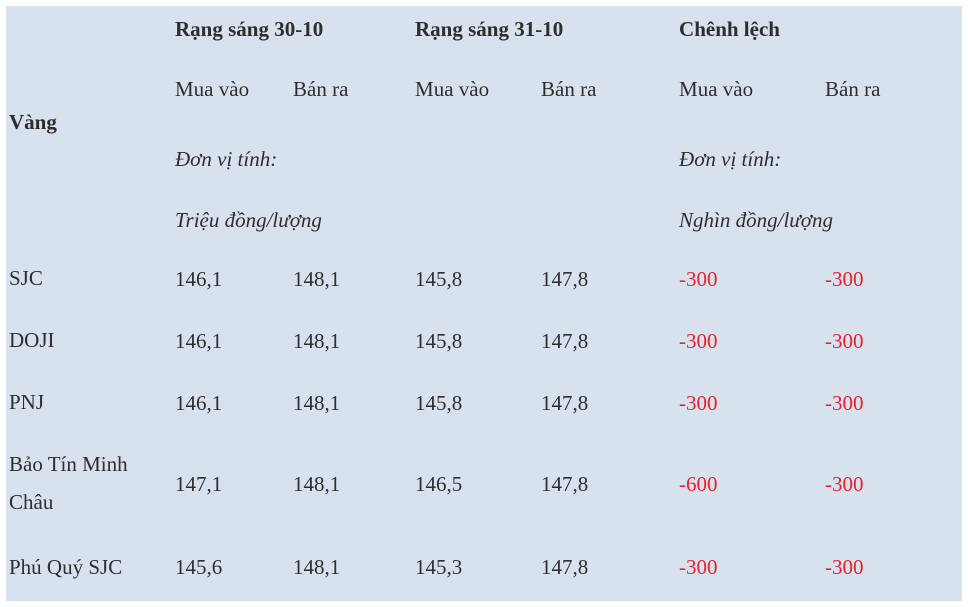  What do you see at coordinates (89, 220) in the screenshot?
I see `unit-value-spacer` at bounding box center [89, 220].